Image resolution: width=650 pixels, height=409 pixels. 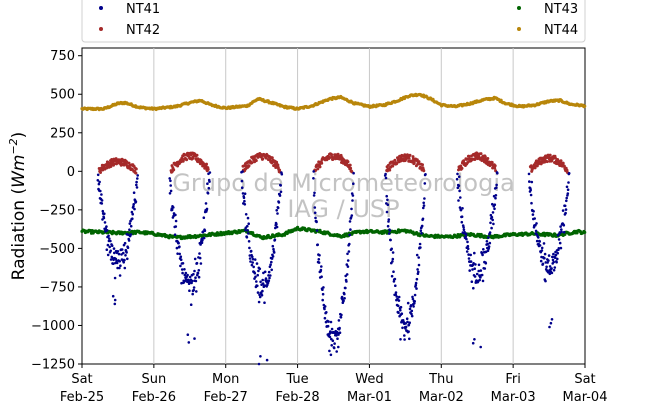 I want to click on nt43-point, so click(x=253, y=233).